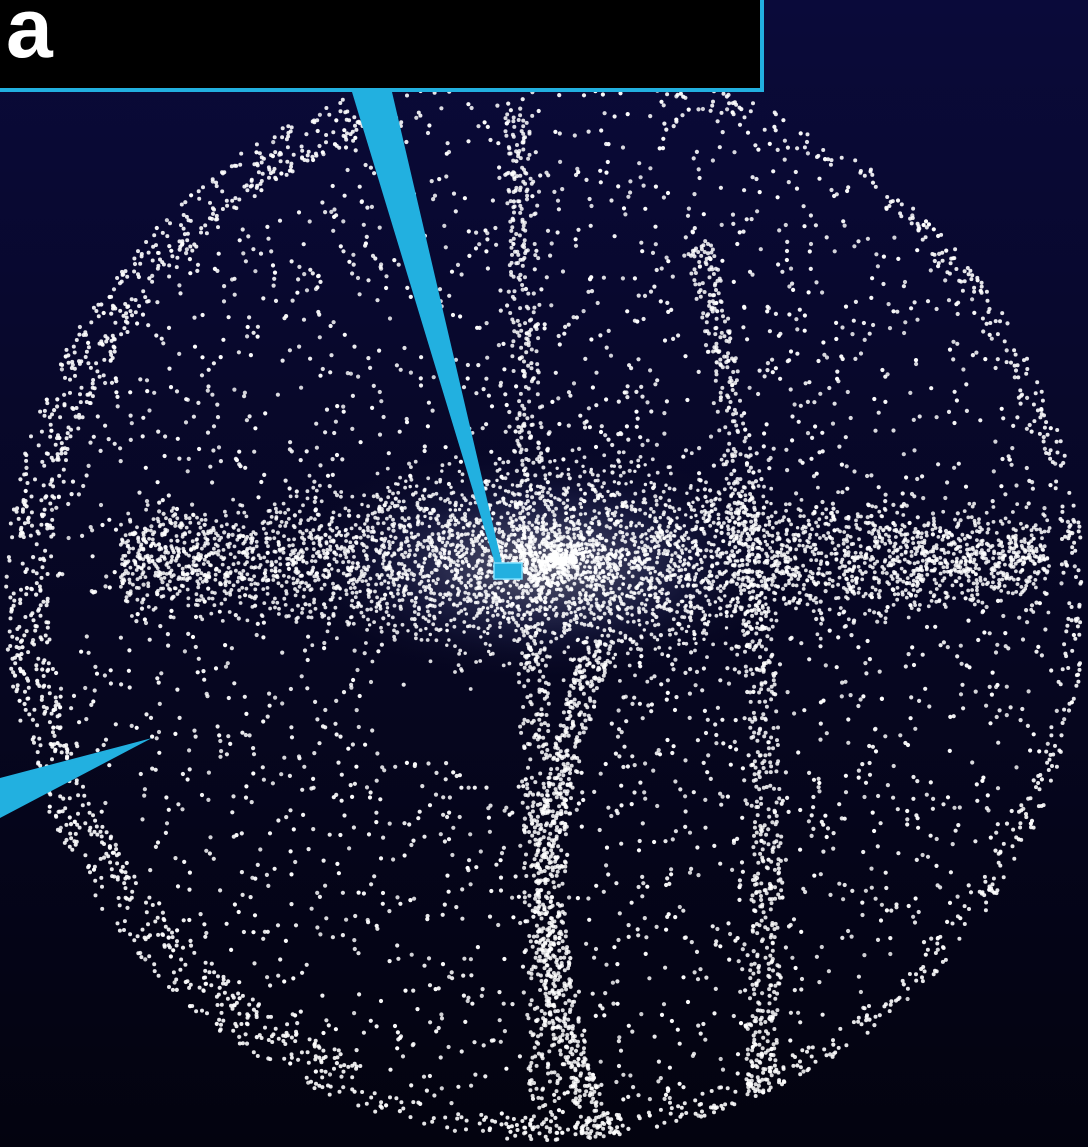  I want to click on highlight-box-icon, so click(508, 571).